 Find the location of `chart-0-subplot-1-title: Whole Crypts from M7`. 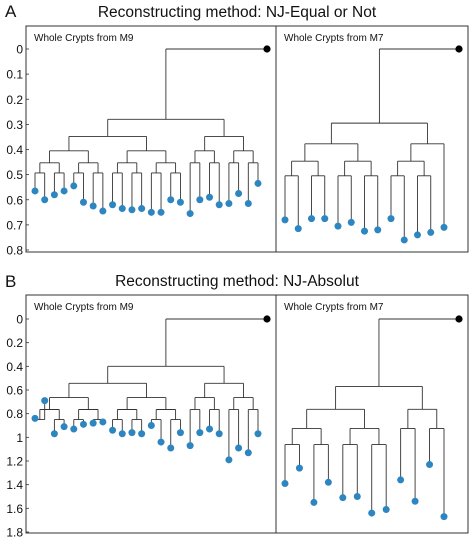

chart-0-subplot-1-title: Whole Crypts from M7 is located at coordinates (334, 38).